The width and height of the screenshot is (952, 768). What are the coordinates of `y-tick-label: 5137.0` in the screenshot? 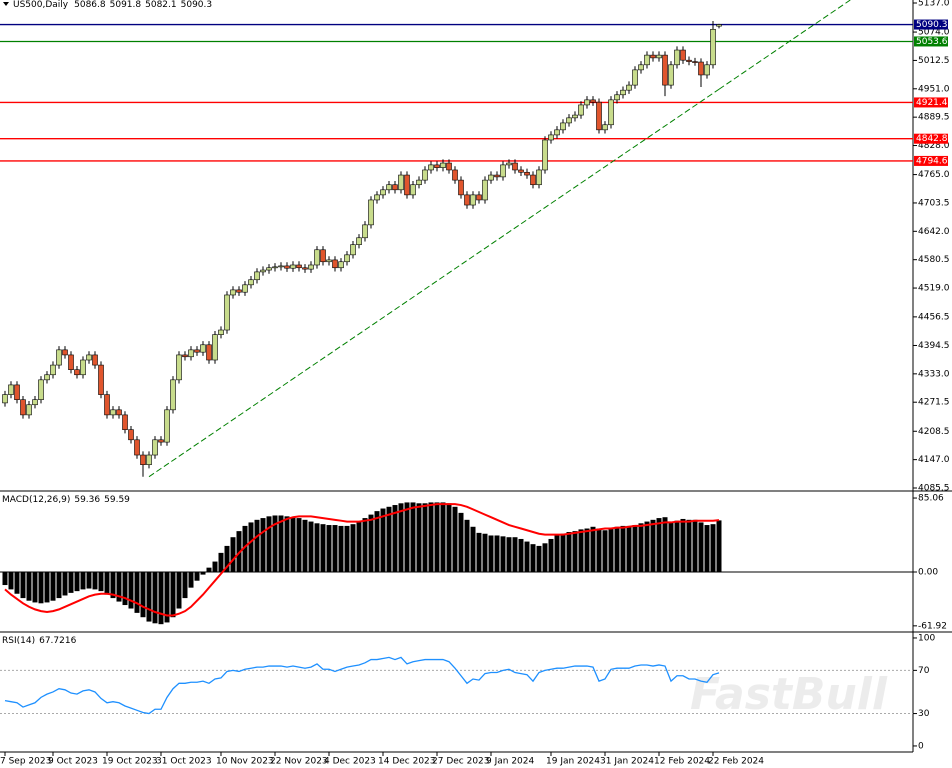 It's located at (934, 4).